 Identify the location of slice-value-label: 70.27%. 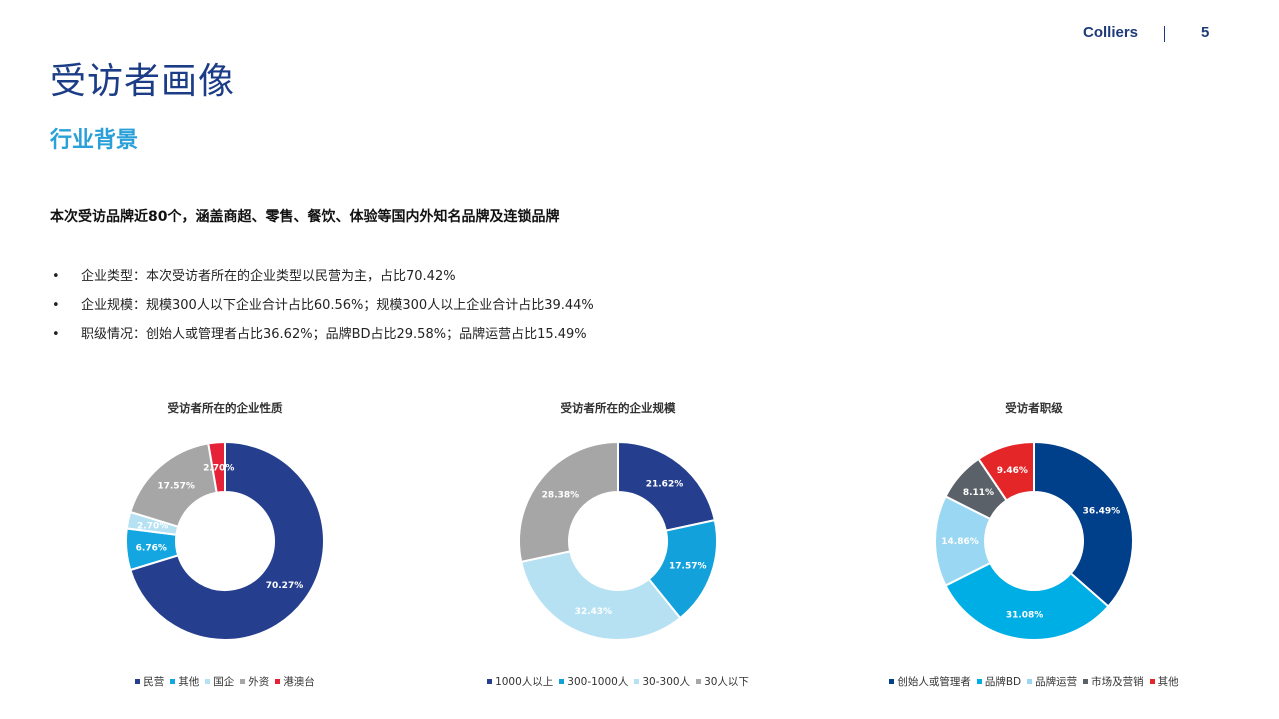
(285, 586).